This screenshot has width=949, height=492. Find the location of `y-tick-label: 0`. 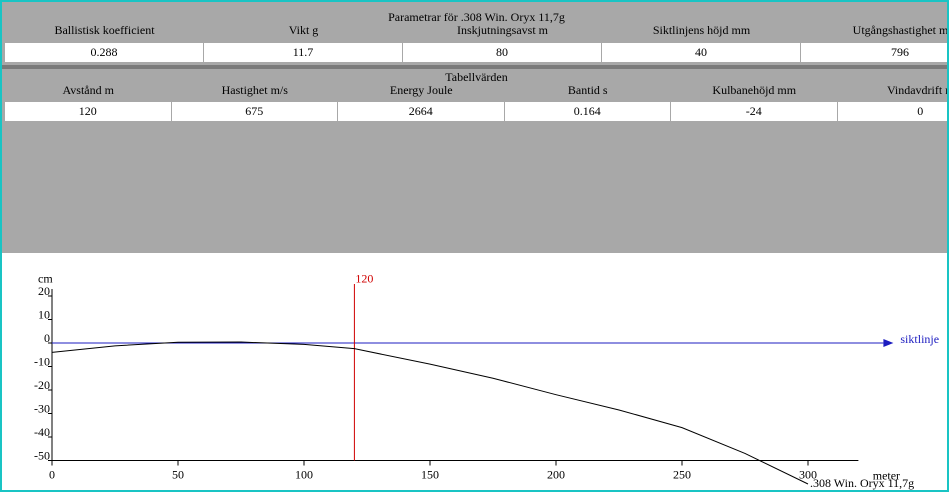

y-tick-label: 0 is located at coordinates (47, 338).